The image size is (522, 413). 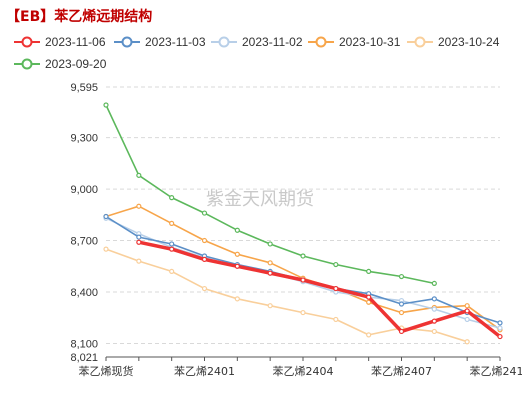 I want to click on x-tick-label: 苯乙烯2404, so click(x=303, y=371).